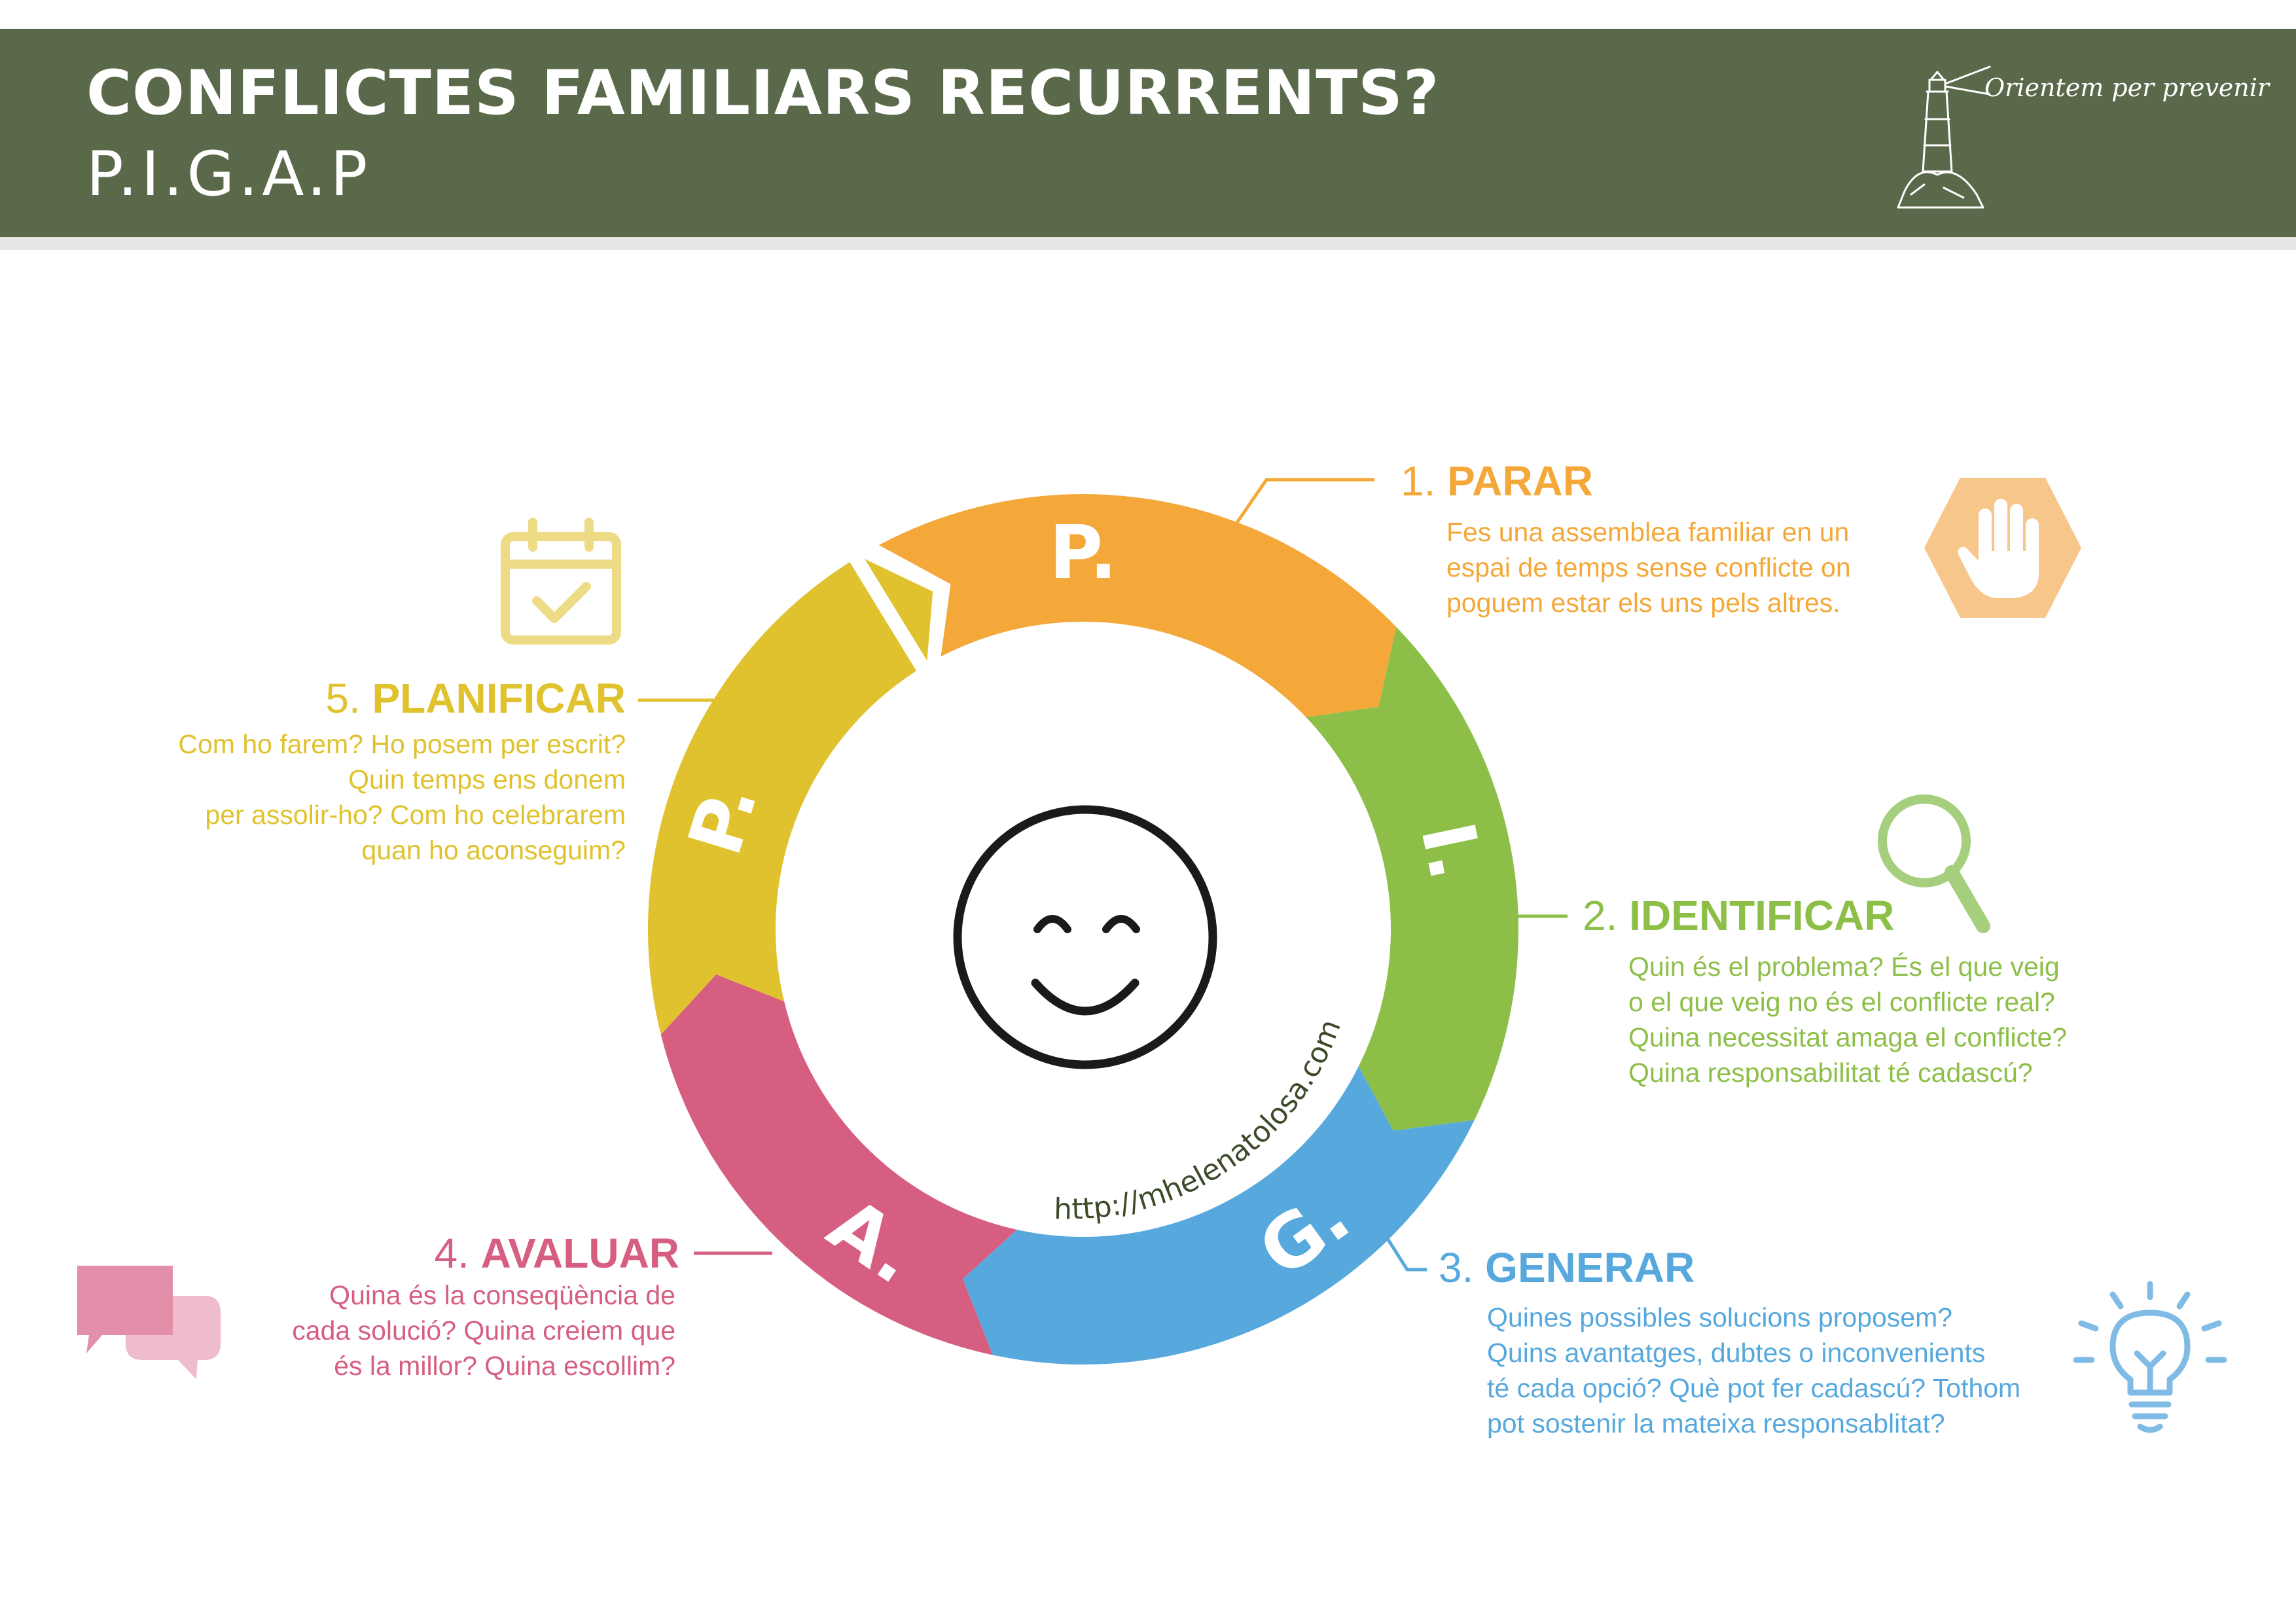 Image resolution: width=2296 pixels, height=1623 pixels. I want to click on step-number: 3., so click(1456, 1267).